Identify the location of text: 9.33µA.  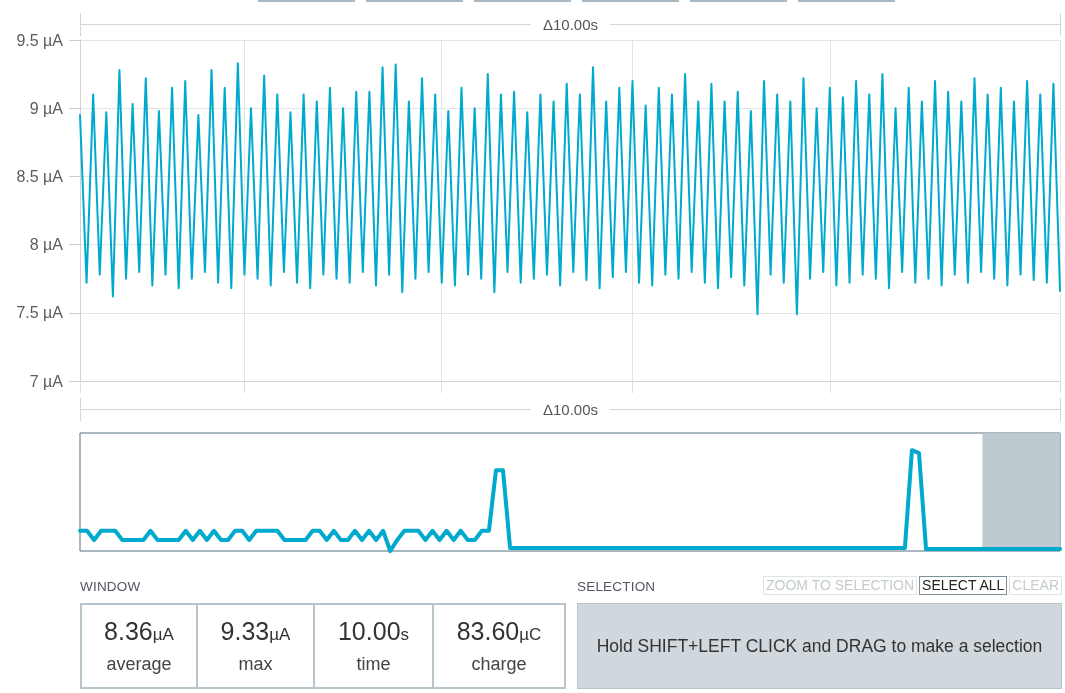
(255, 631).